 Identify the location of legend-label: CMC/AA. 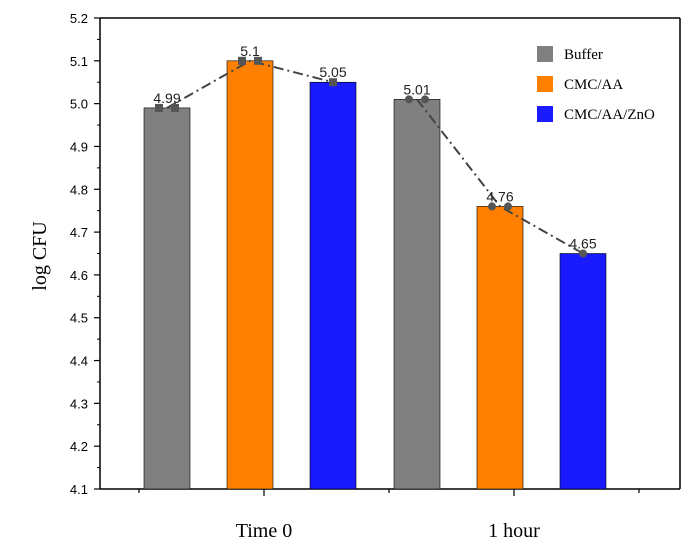
(593, 85).